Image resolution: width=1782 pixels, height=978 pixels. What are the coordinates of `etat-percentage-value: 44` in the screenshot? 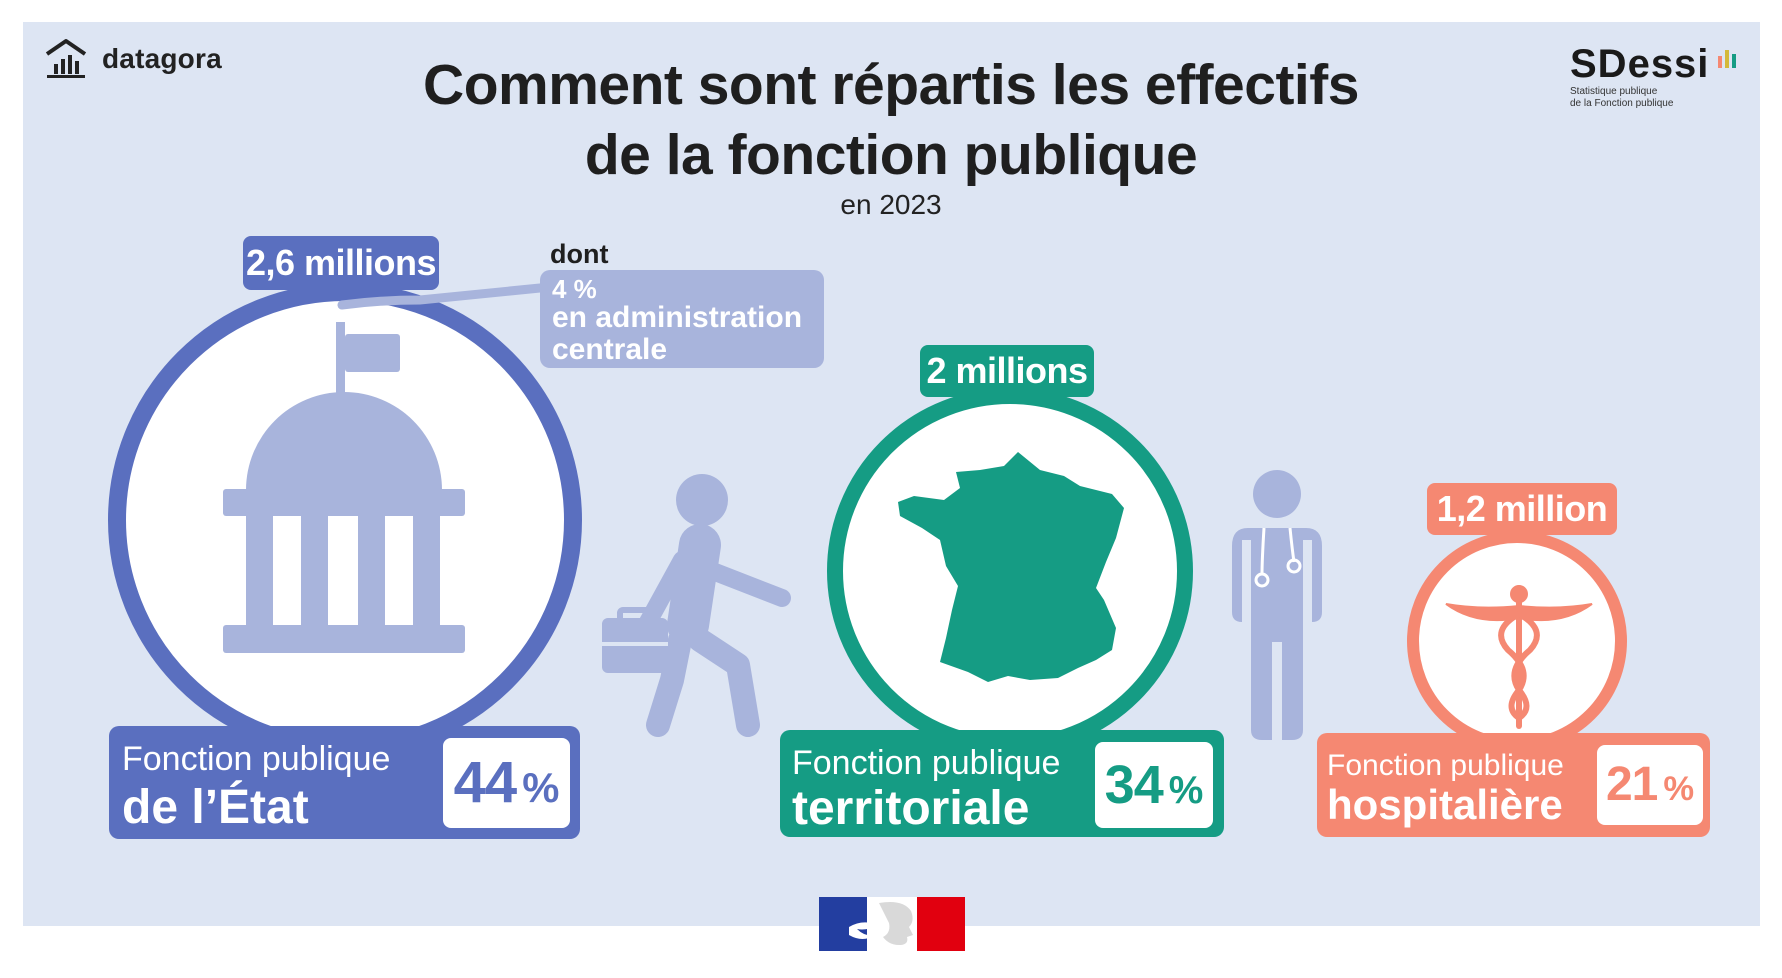 It's located at (485, 782).